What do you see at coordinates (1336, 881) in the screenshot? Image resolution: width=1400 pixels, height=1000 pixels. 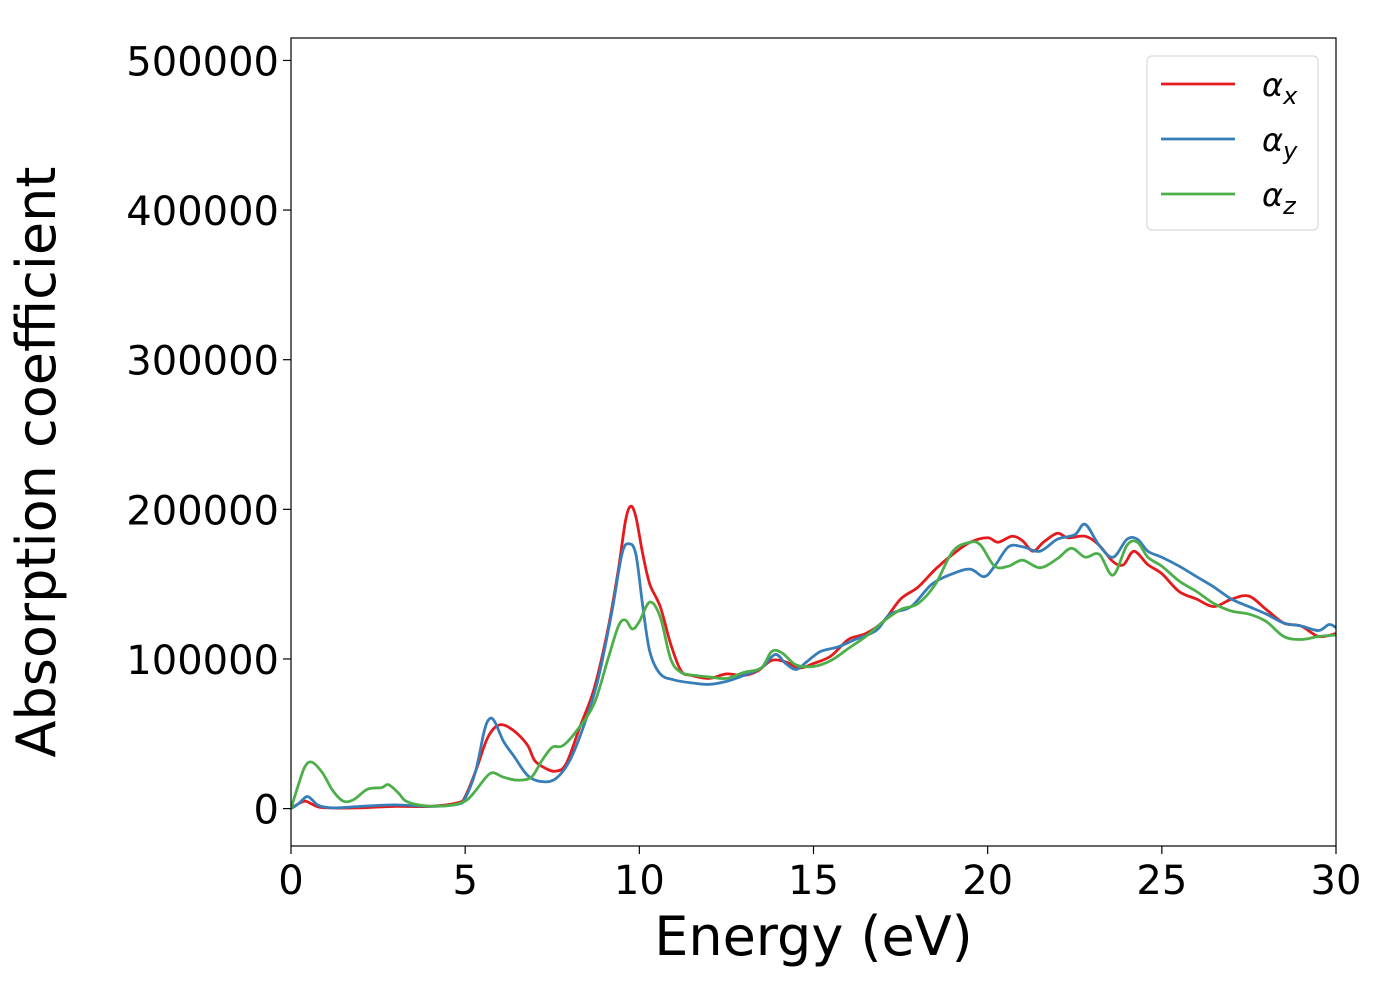 I see `x-tick-label: 30` at bounding box center [1336, 881].